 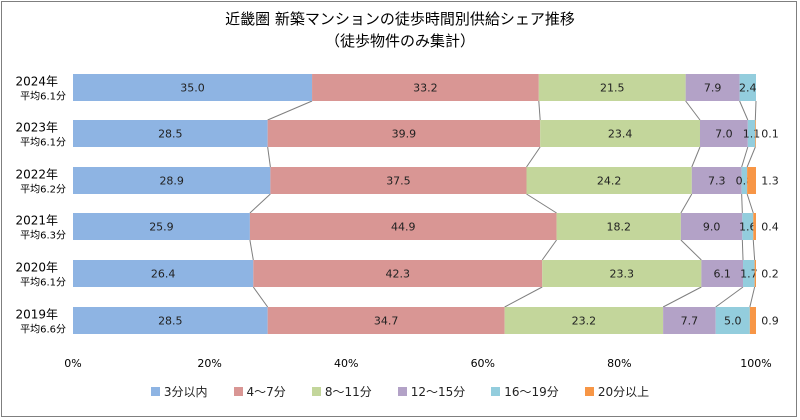 What do you see at coordinates (36, 128) in the screenshot?
I see `category-label-year: 2023年` at bounding box center [36, 128].